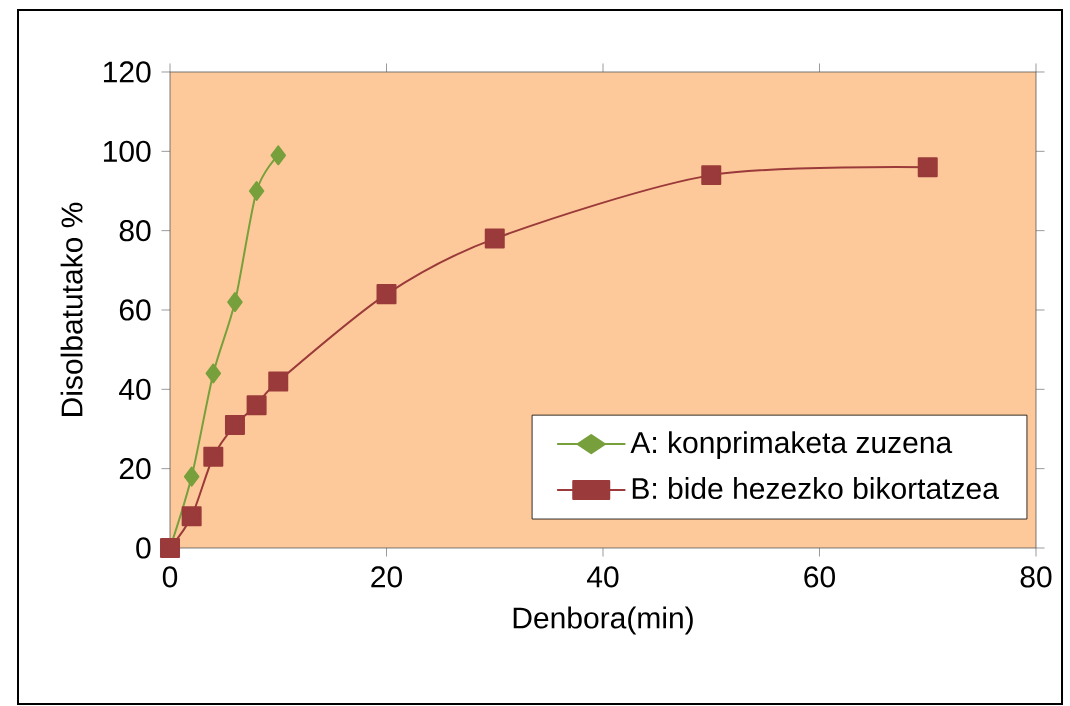 The image size is (1070, 706). Describe the element at coordinates (1036, 577) in the screenshot. I see `x-tick-label: 80` at that location.